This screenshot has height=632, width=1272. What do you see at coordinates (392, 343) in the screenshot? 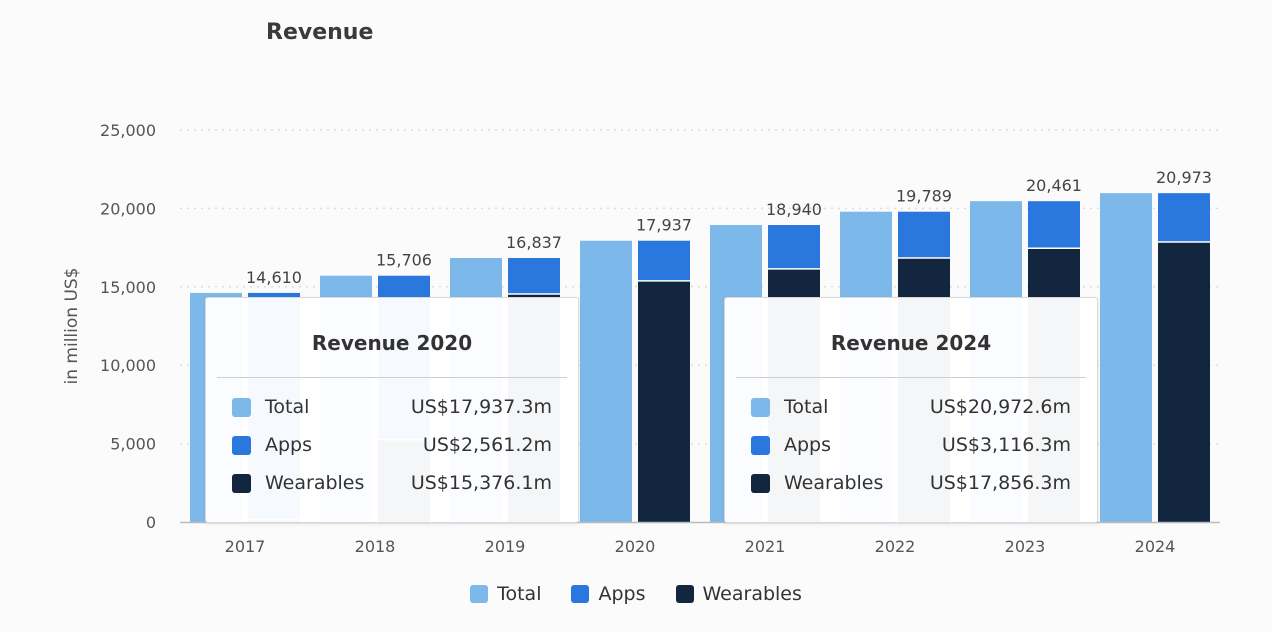
I see `tooltip-title: Revenue 2020` at bounding box center [392, 343].